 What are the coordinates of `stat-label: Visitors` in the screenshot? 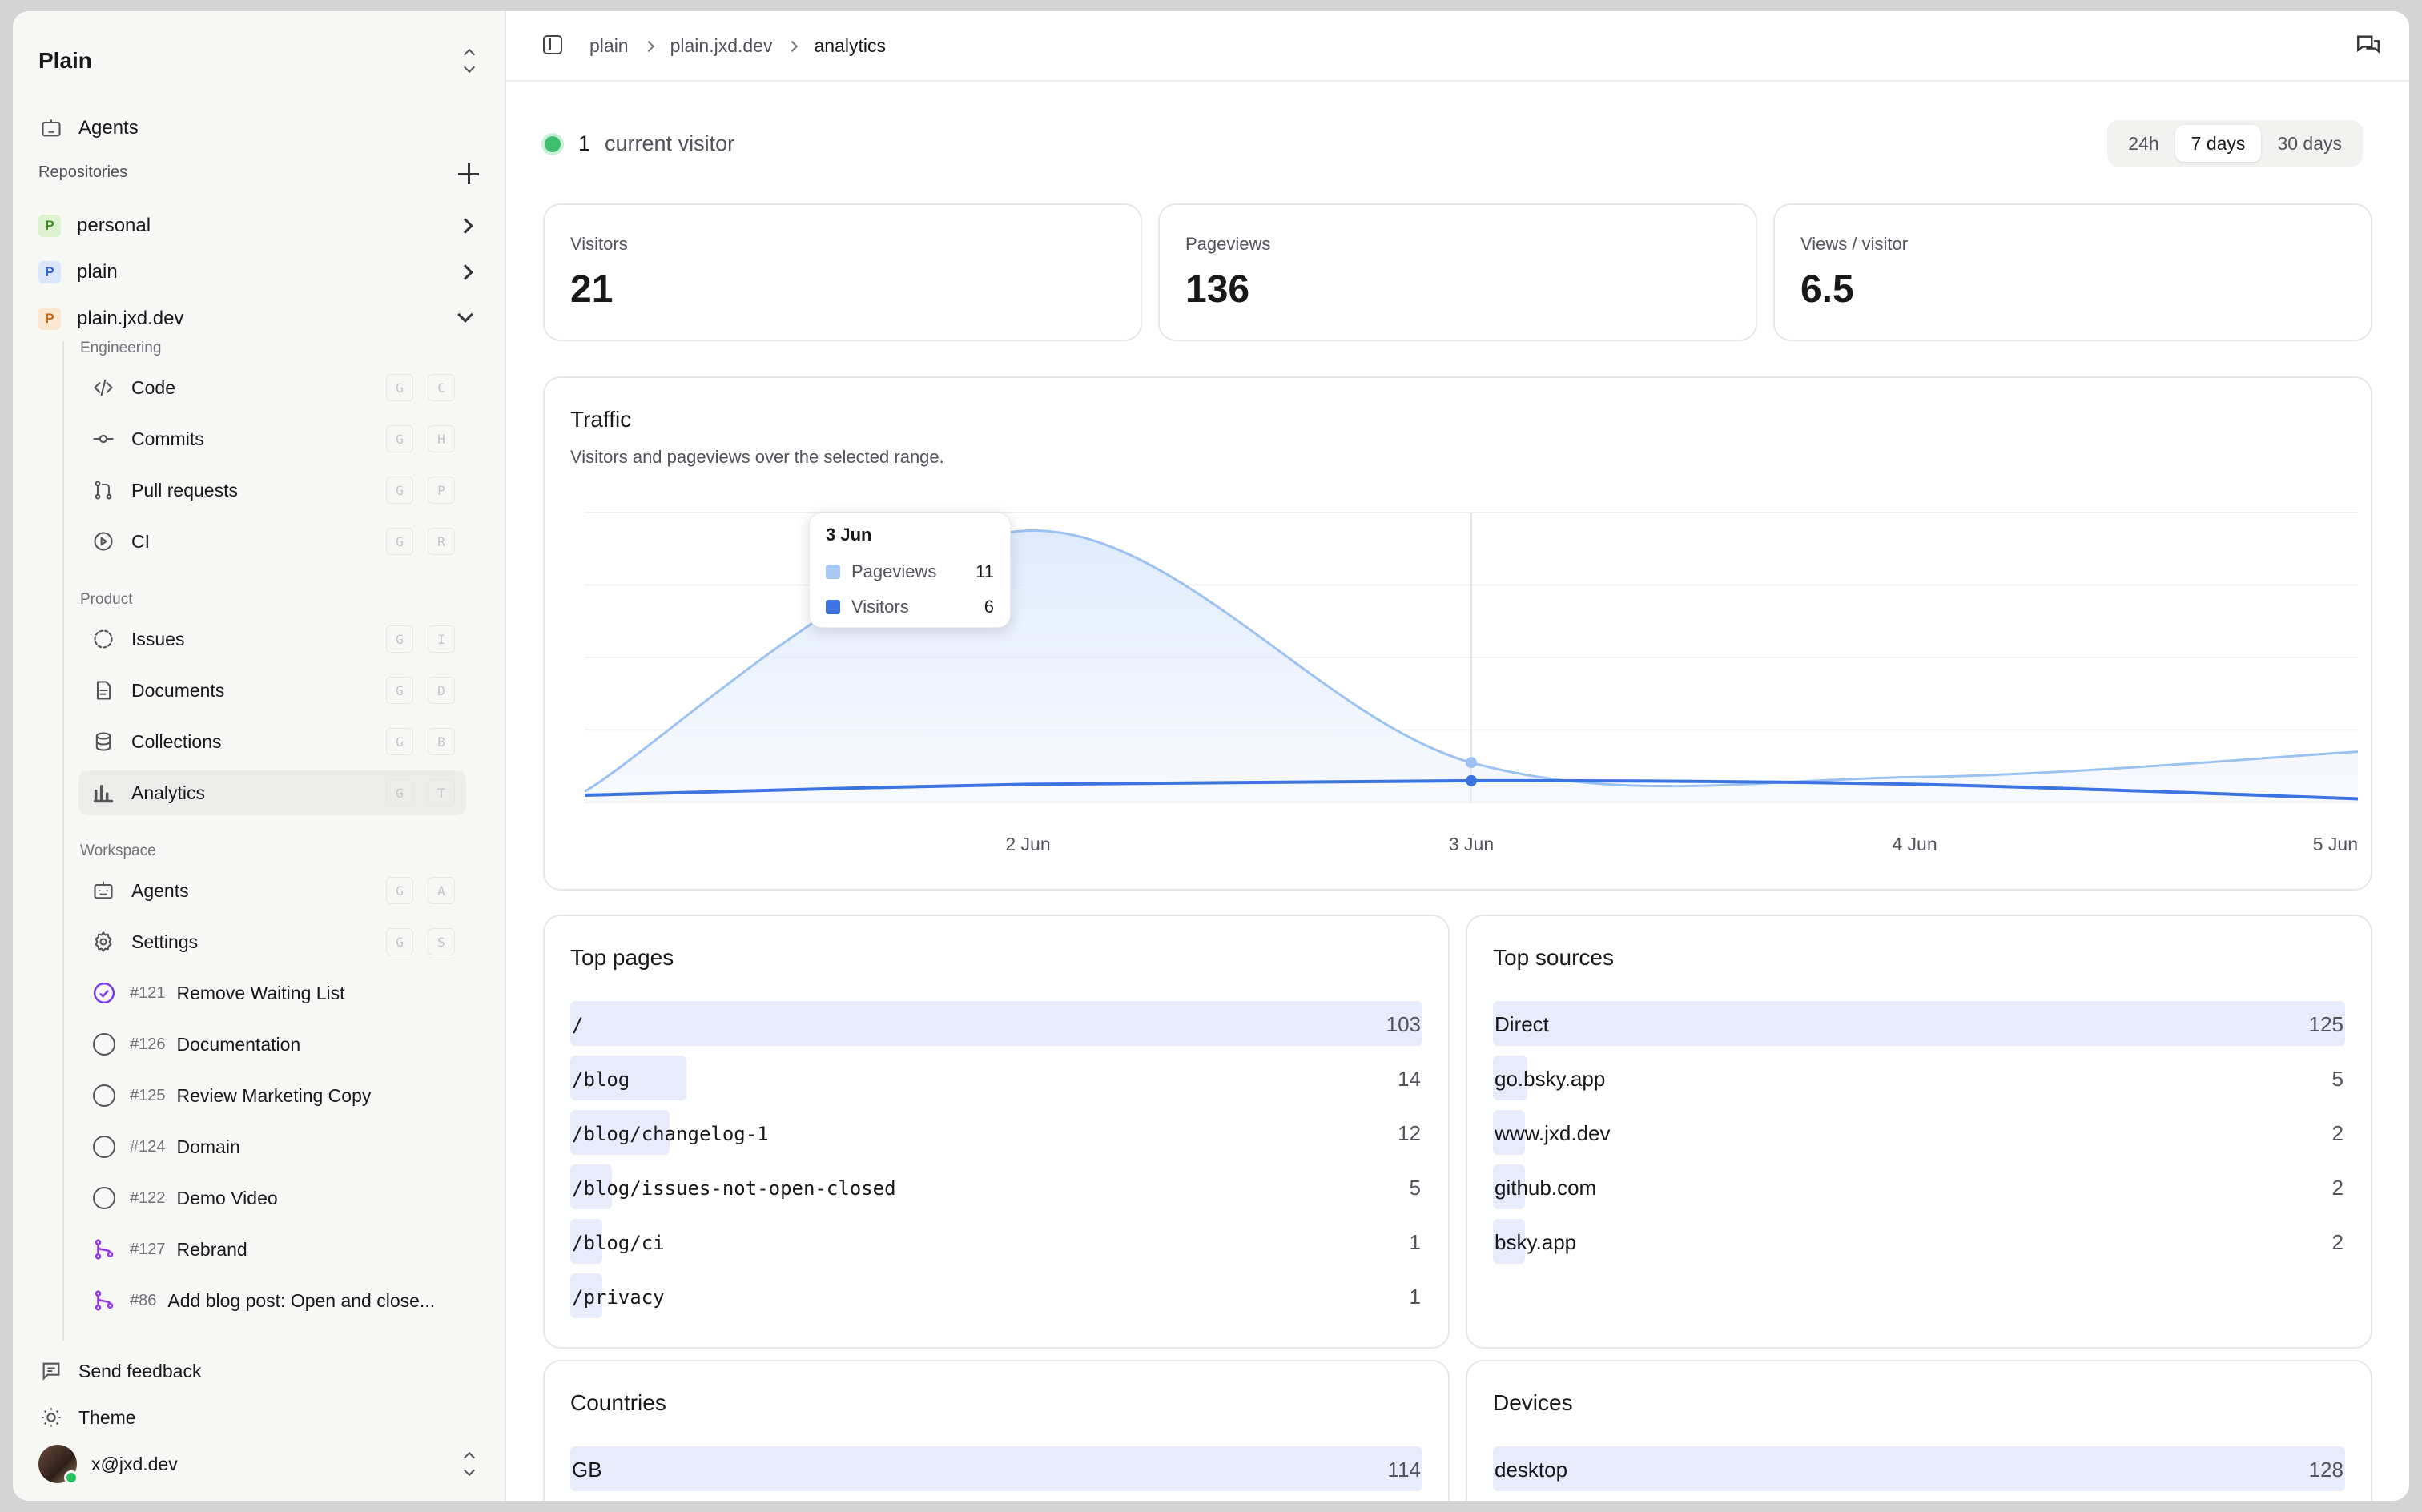 It's located at (599, 244).